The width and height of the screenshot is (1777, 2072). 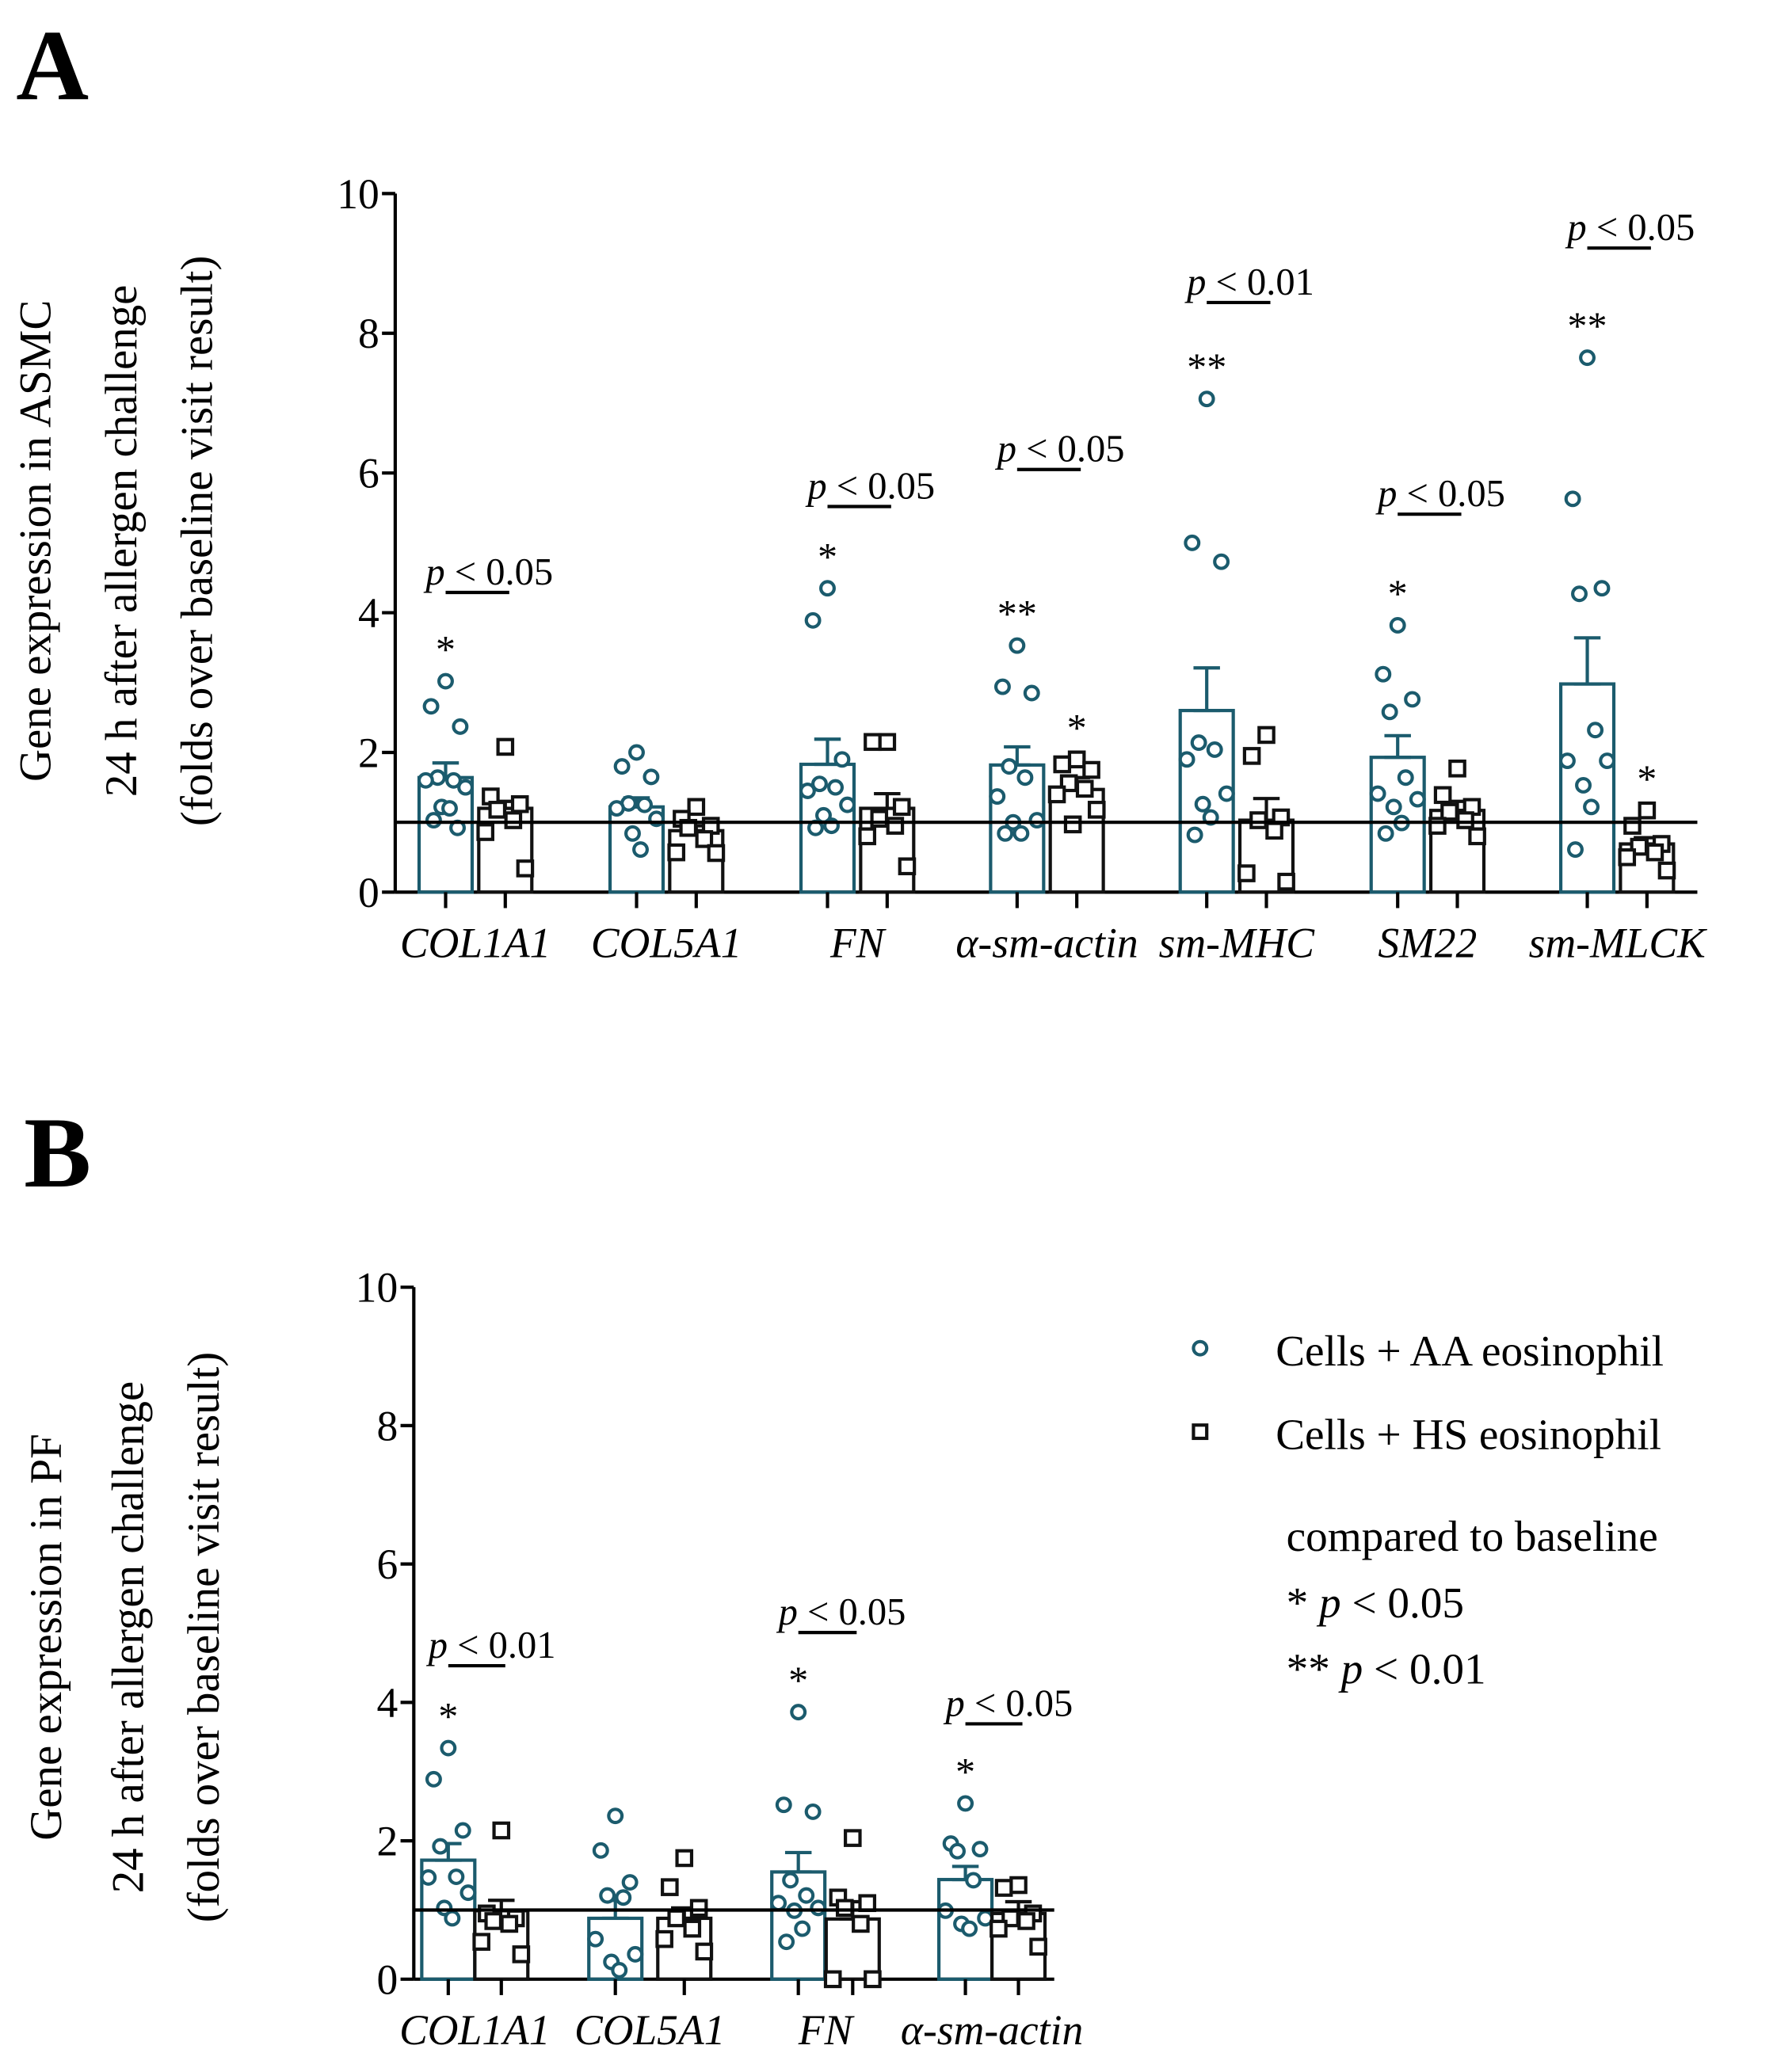 What do you see at coordinates (1470, 1351) in the screenshot?
I see `legend-aa-label: Cells + AA eosinophil` at bounding box center [1470, 1351].